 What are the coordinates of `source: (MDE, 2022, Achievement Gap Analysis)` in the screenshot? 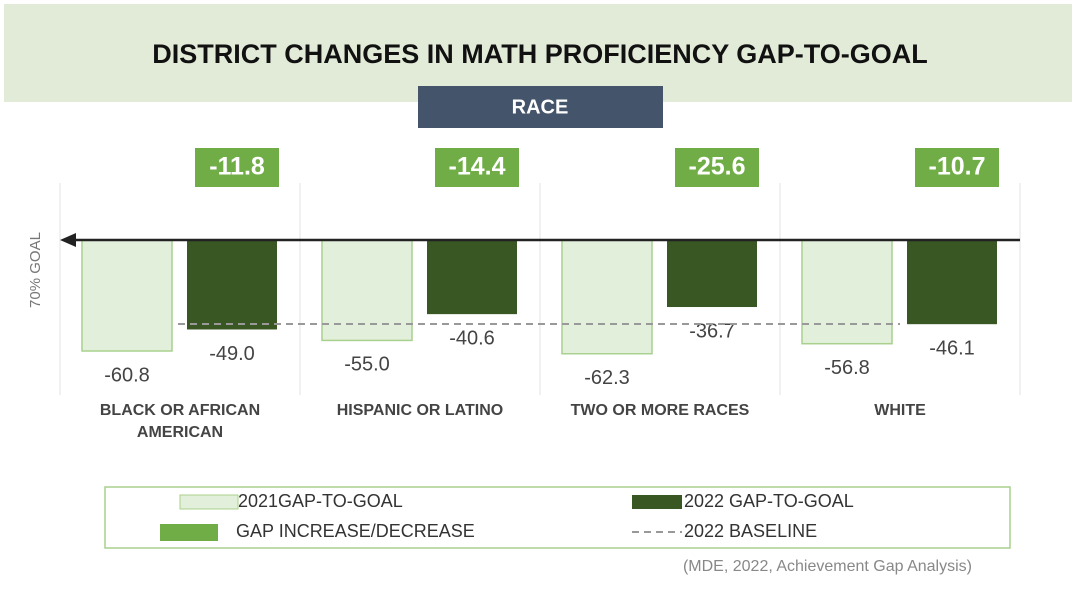 It's located at (827, 566).